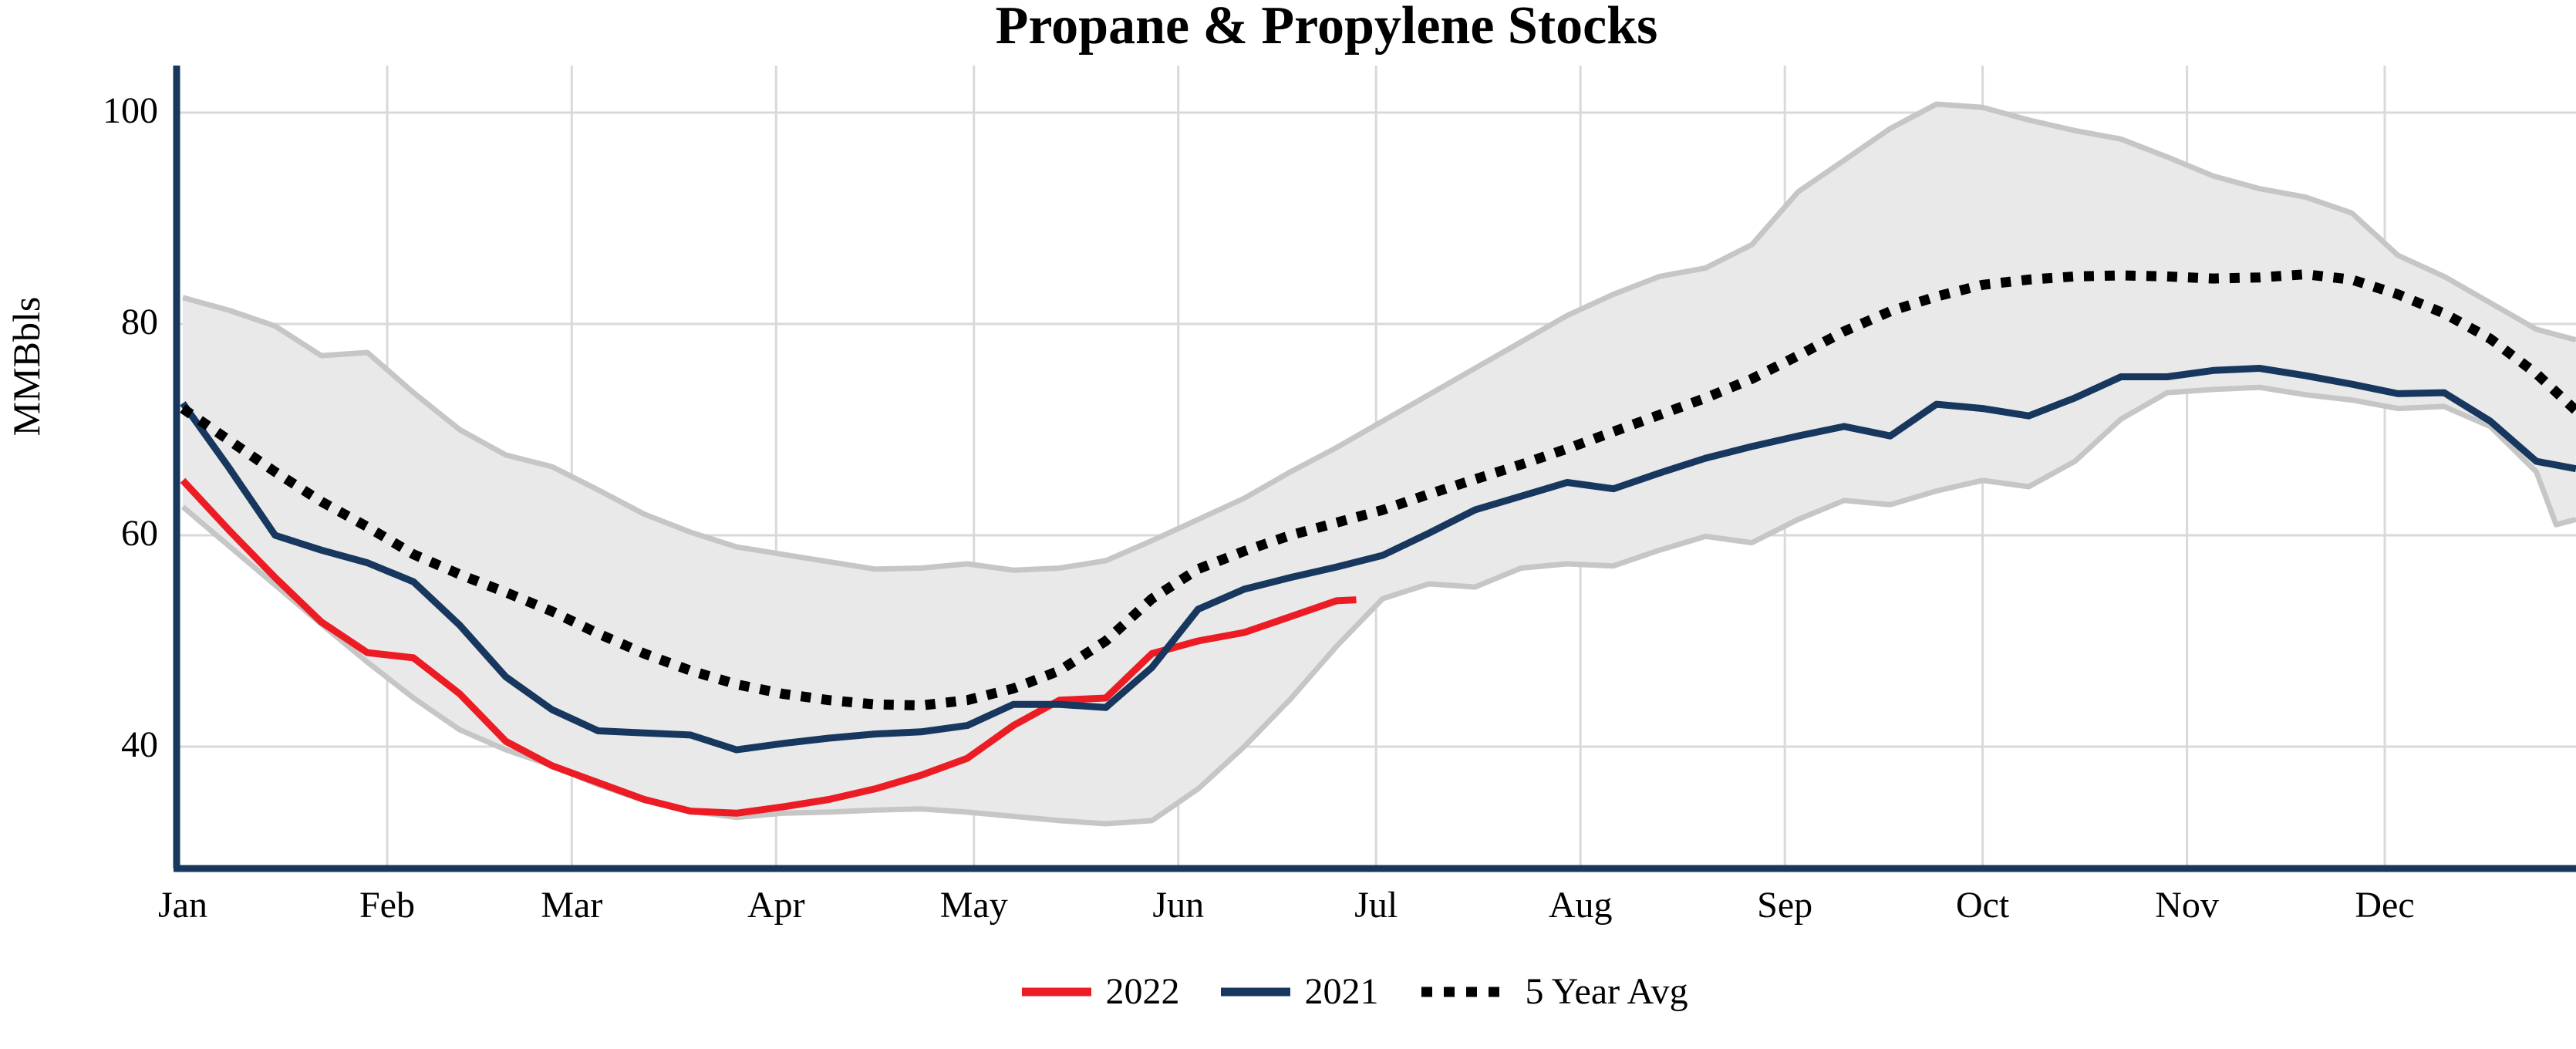  I want to click on legend-item-2021: 2021, so click(1309, 991).